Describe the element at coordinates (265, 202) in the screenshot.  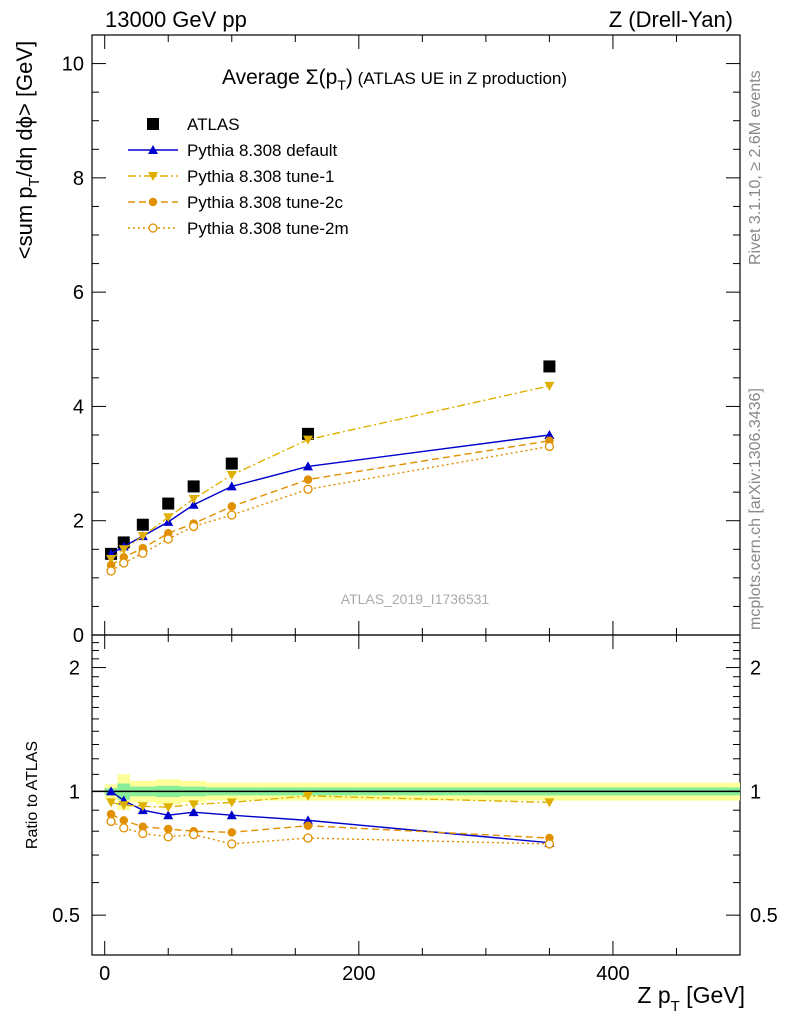
I see `legend-label-pythia-8-308-tune-2c: Pythia 8.308 tune-2c` at that location.